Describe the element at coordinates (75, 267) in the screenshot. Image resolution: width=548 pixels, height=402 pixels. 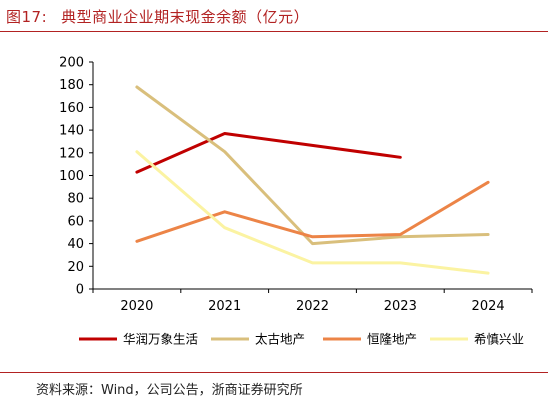
I see `y-tick-label: 20` at that location.